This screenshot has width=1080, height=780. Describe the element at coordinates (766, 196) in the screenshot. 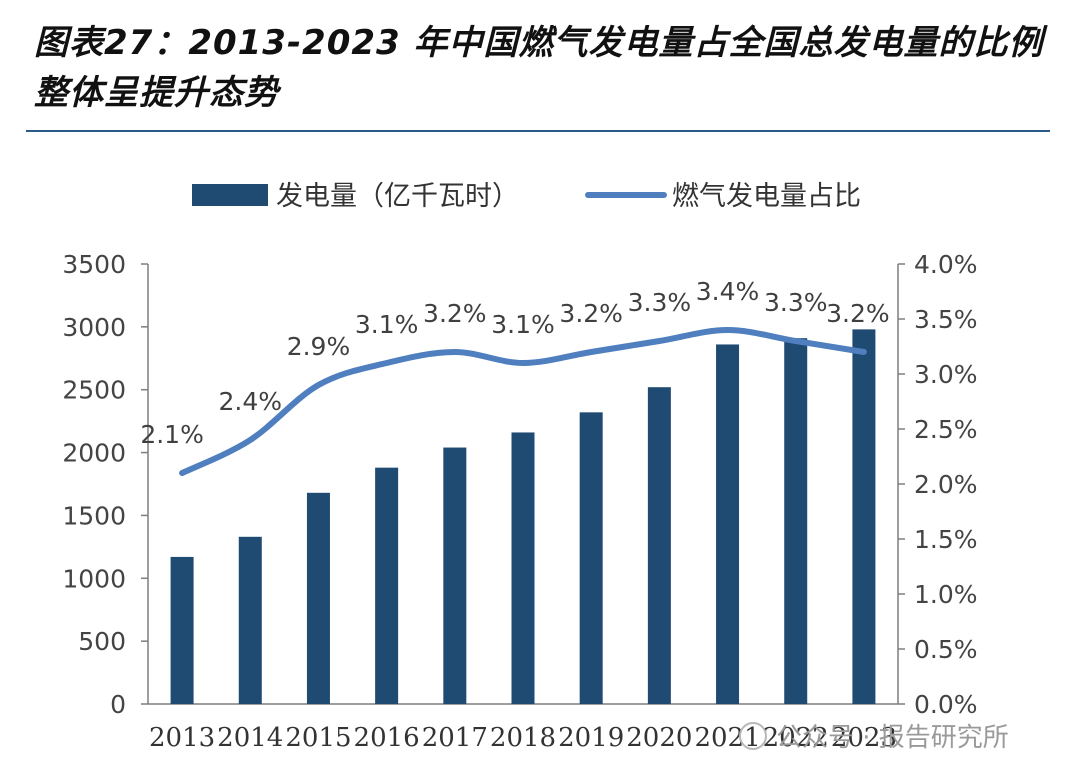

I see `legend-line-label: 燃气发电量占比` at that location.